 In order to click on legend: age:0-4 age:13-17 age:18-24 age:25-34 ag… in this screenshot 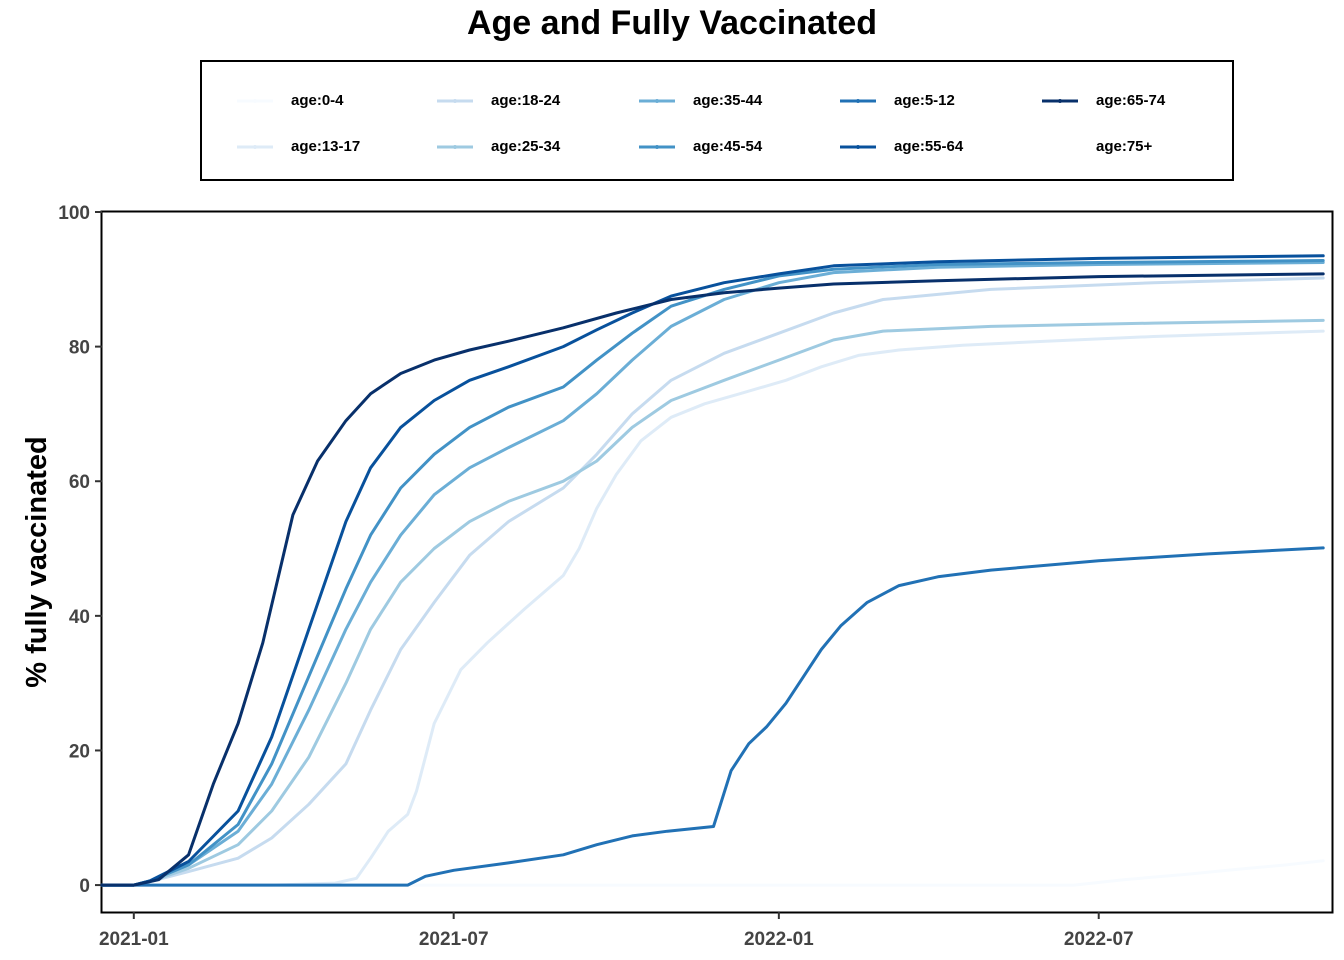, I will do `click(717, 120)`.